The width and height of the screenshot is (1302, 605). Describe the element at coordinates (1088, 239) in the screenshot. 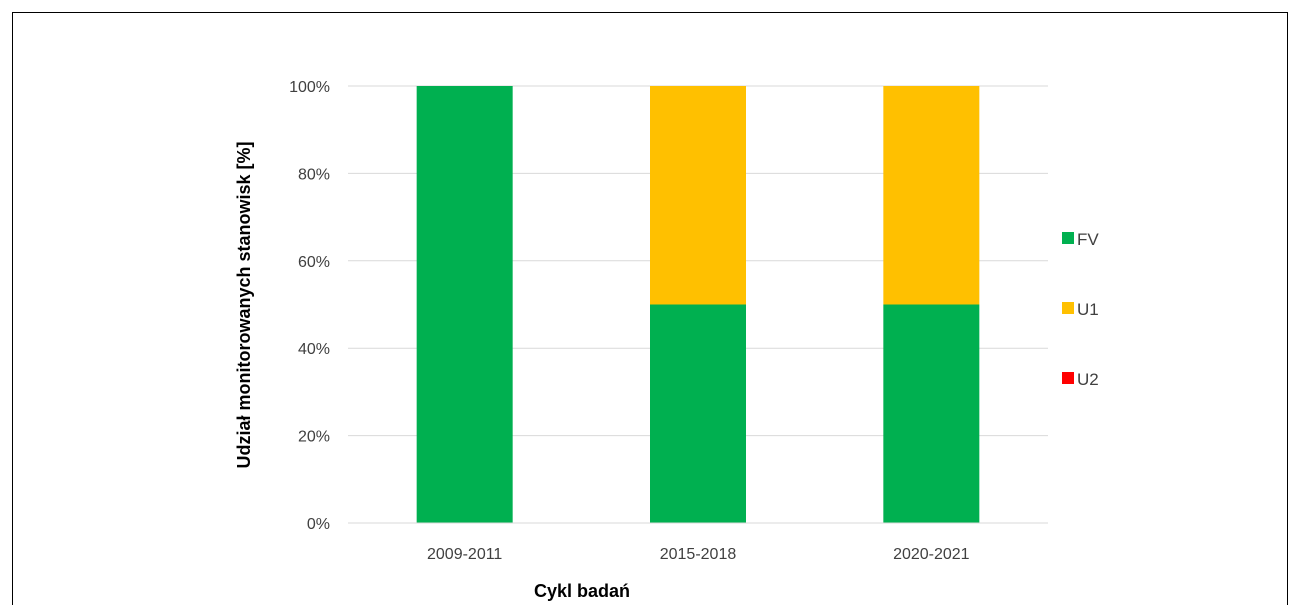

I see `legend-label-fv: FV` at that location.